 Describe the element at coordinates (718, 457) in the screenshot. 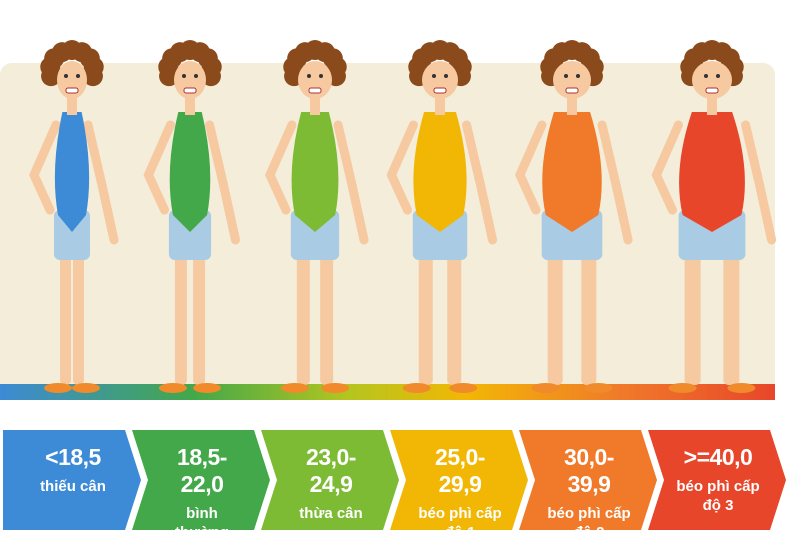

I see `bmi-range: >=40,0` at that location.